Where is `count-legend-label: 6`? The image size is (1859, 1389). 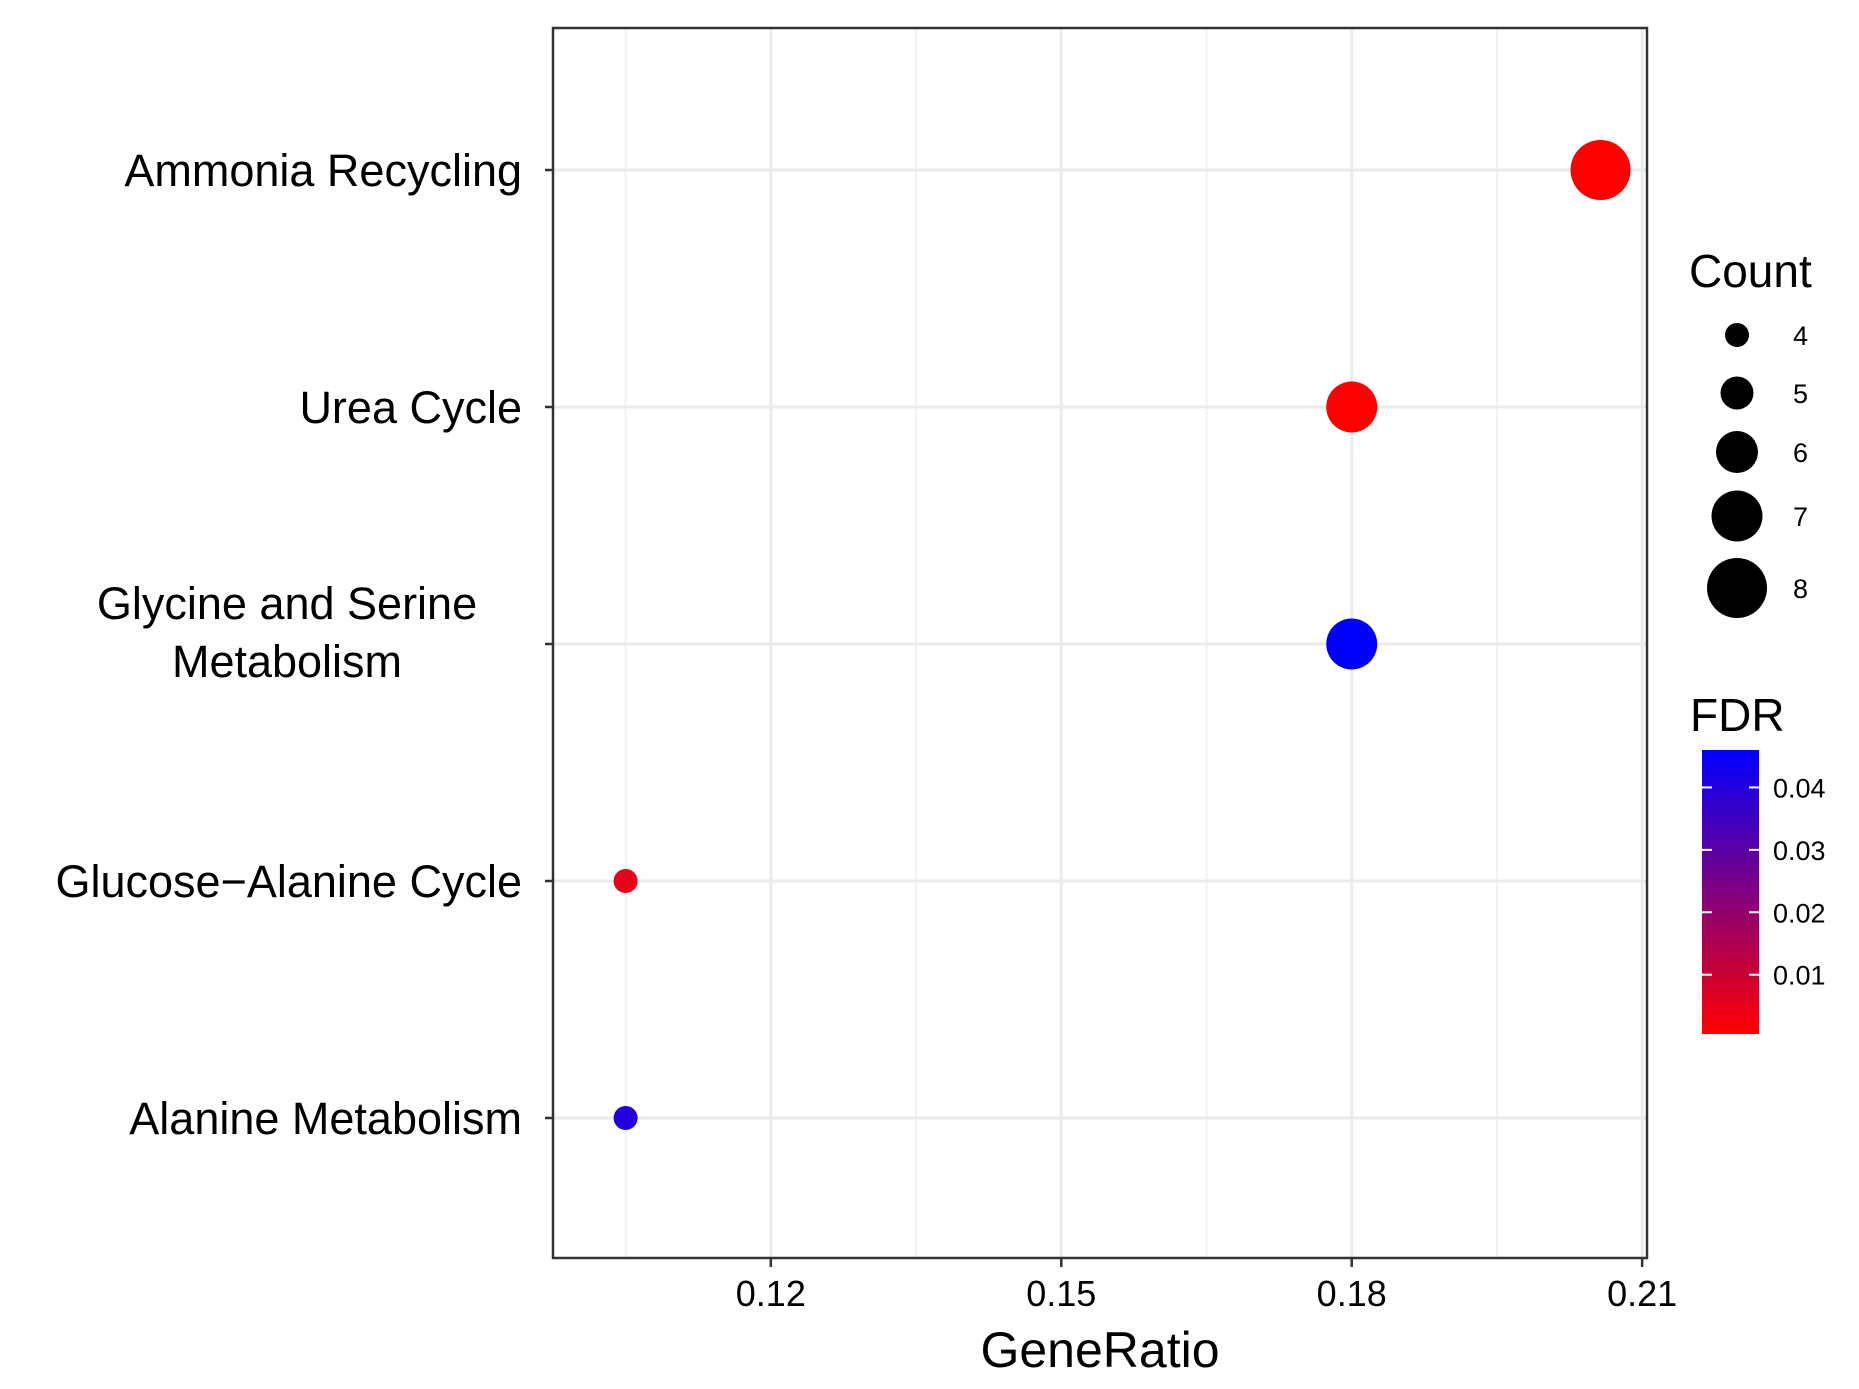 count-legend-label: 6 is located at coordinates (1800, 453).